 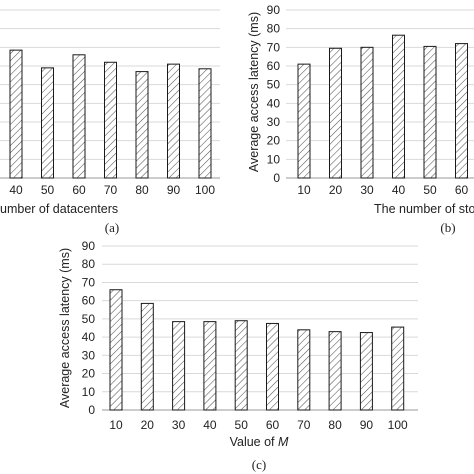 What do you see at coordinates (283, 442) in the screenshot?
I see `chart-c-xlabel-var: M` at bounding box center [283, 442].